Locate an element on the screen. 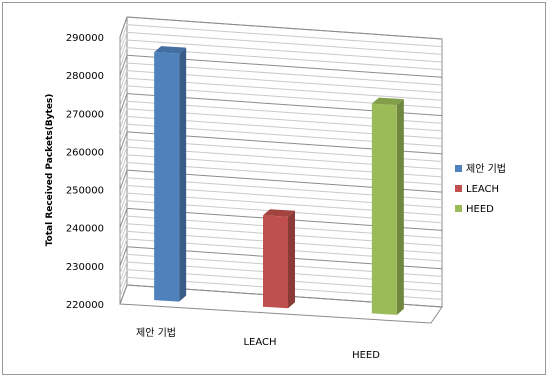  legend-label: 제안 기법 is located at coordinates (486, 169).